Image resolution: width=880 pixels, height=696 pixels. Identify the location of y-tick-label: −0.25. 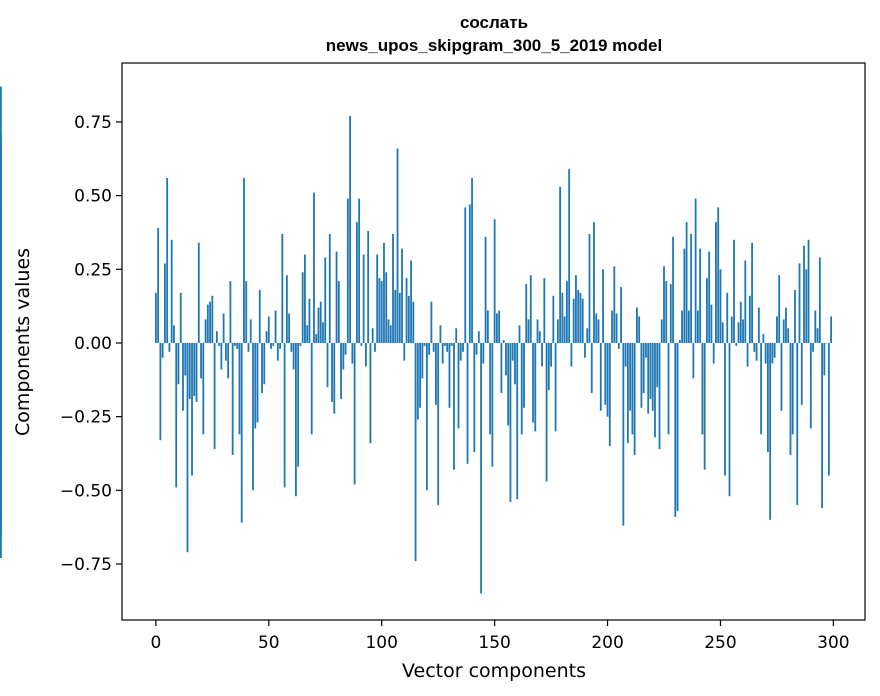
(86, 418).